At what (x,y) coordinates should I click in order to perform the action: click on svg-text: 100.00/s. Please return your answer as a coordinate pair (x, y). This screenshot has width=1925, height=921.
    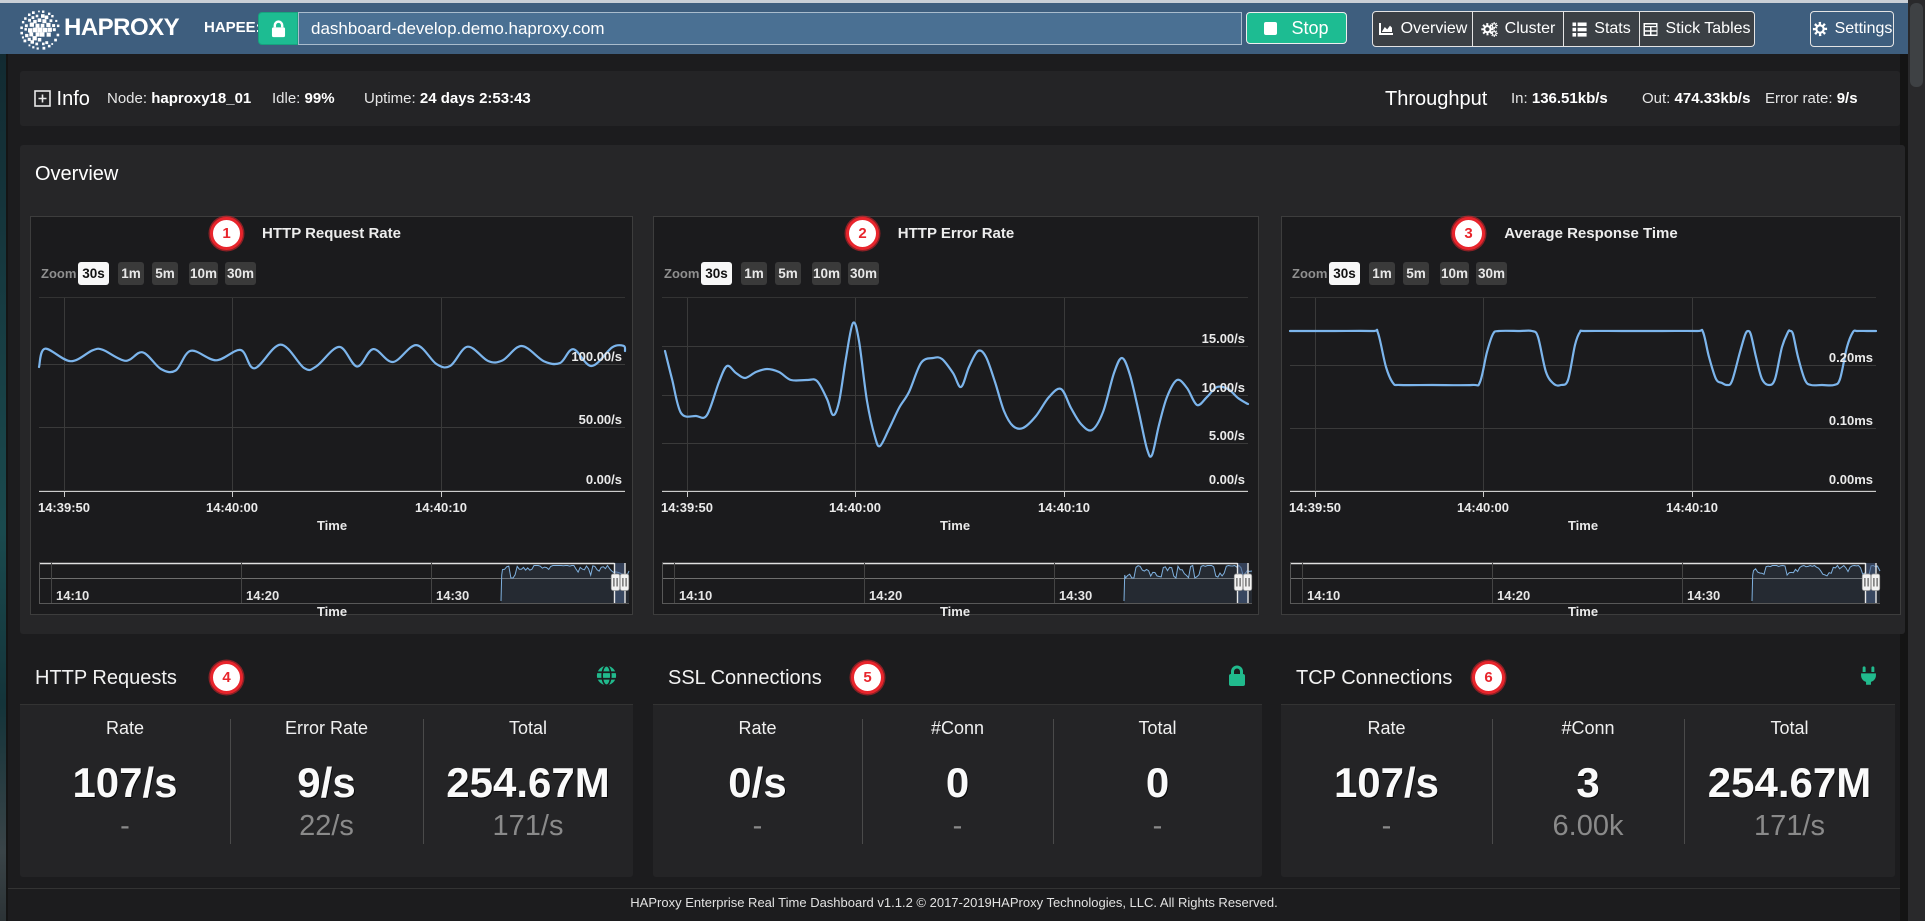
    Looking at the image, I should click on (596, 356).